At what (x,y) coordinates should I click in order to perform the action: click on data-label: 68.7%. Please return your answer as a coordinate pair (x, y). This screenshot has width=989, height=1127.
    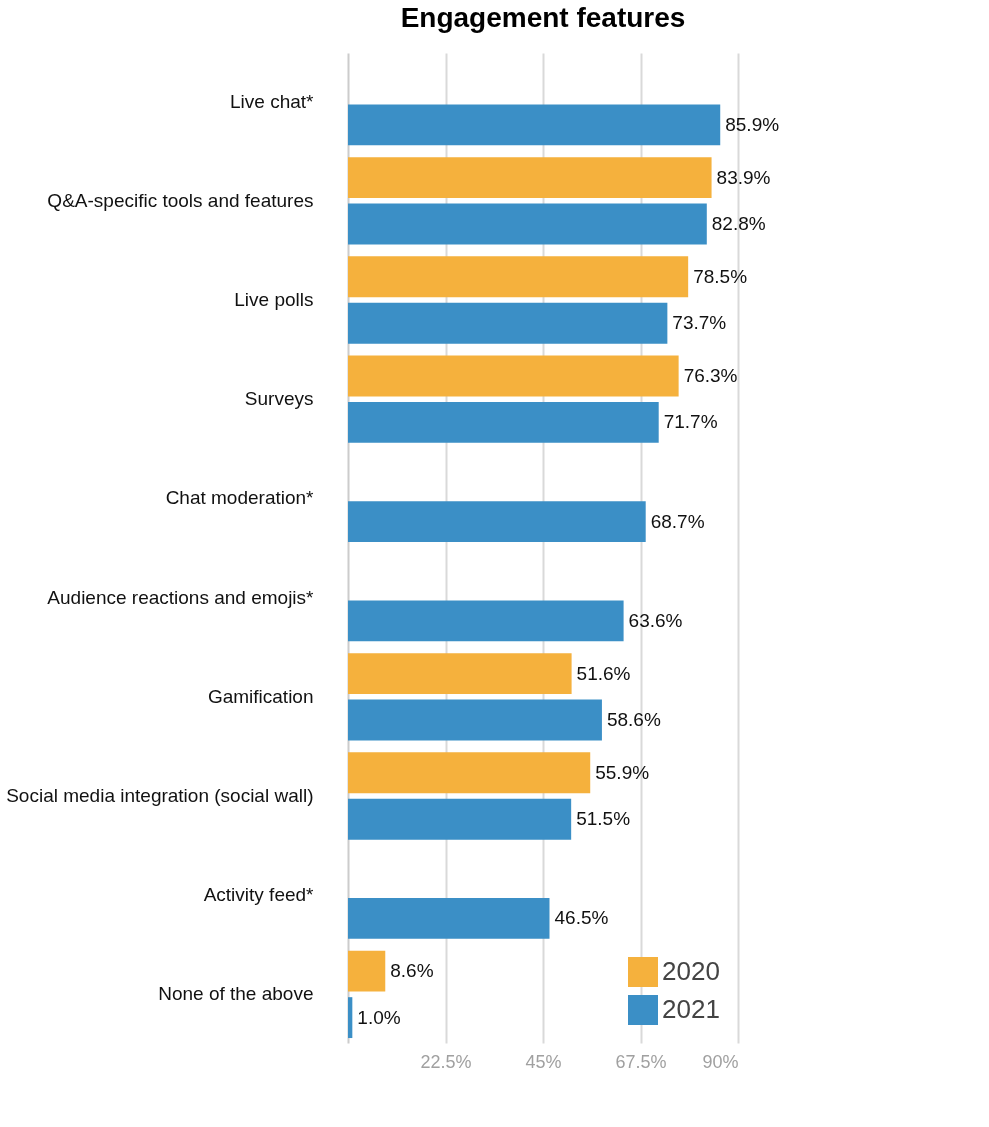
    Looking at the image, I should click on (677, 521).